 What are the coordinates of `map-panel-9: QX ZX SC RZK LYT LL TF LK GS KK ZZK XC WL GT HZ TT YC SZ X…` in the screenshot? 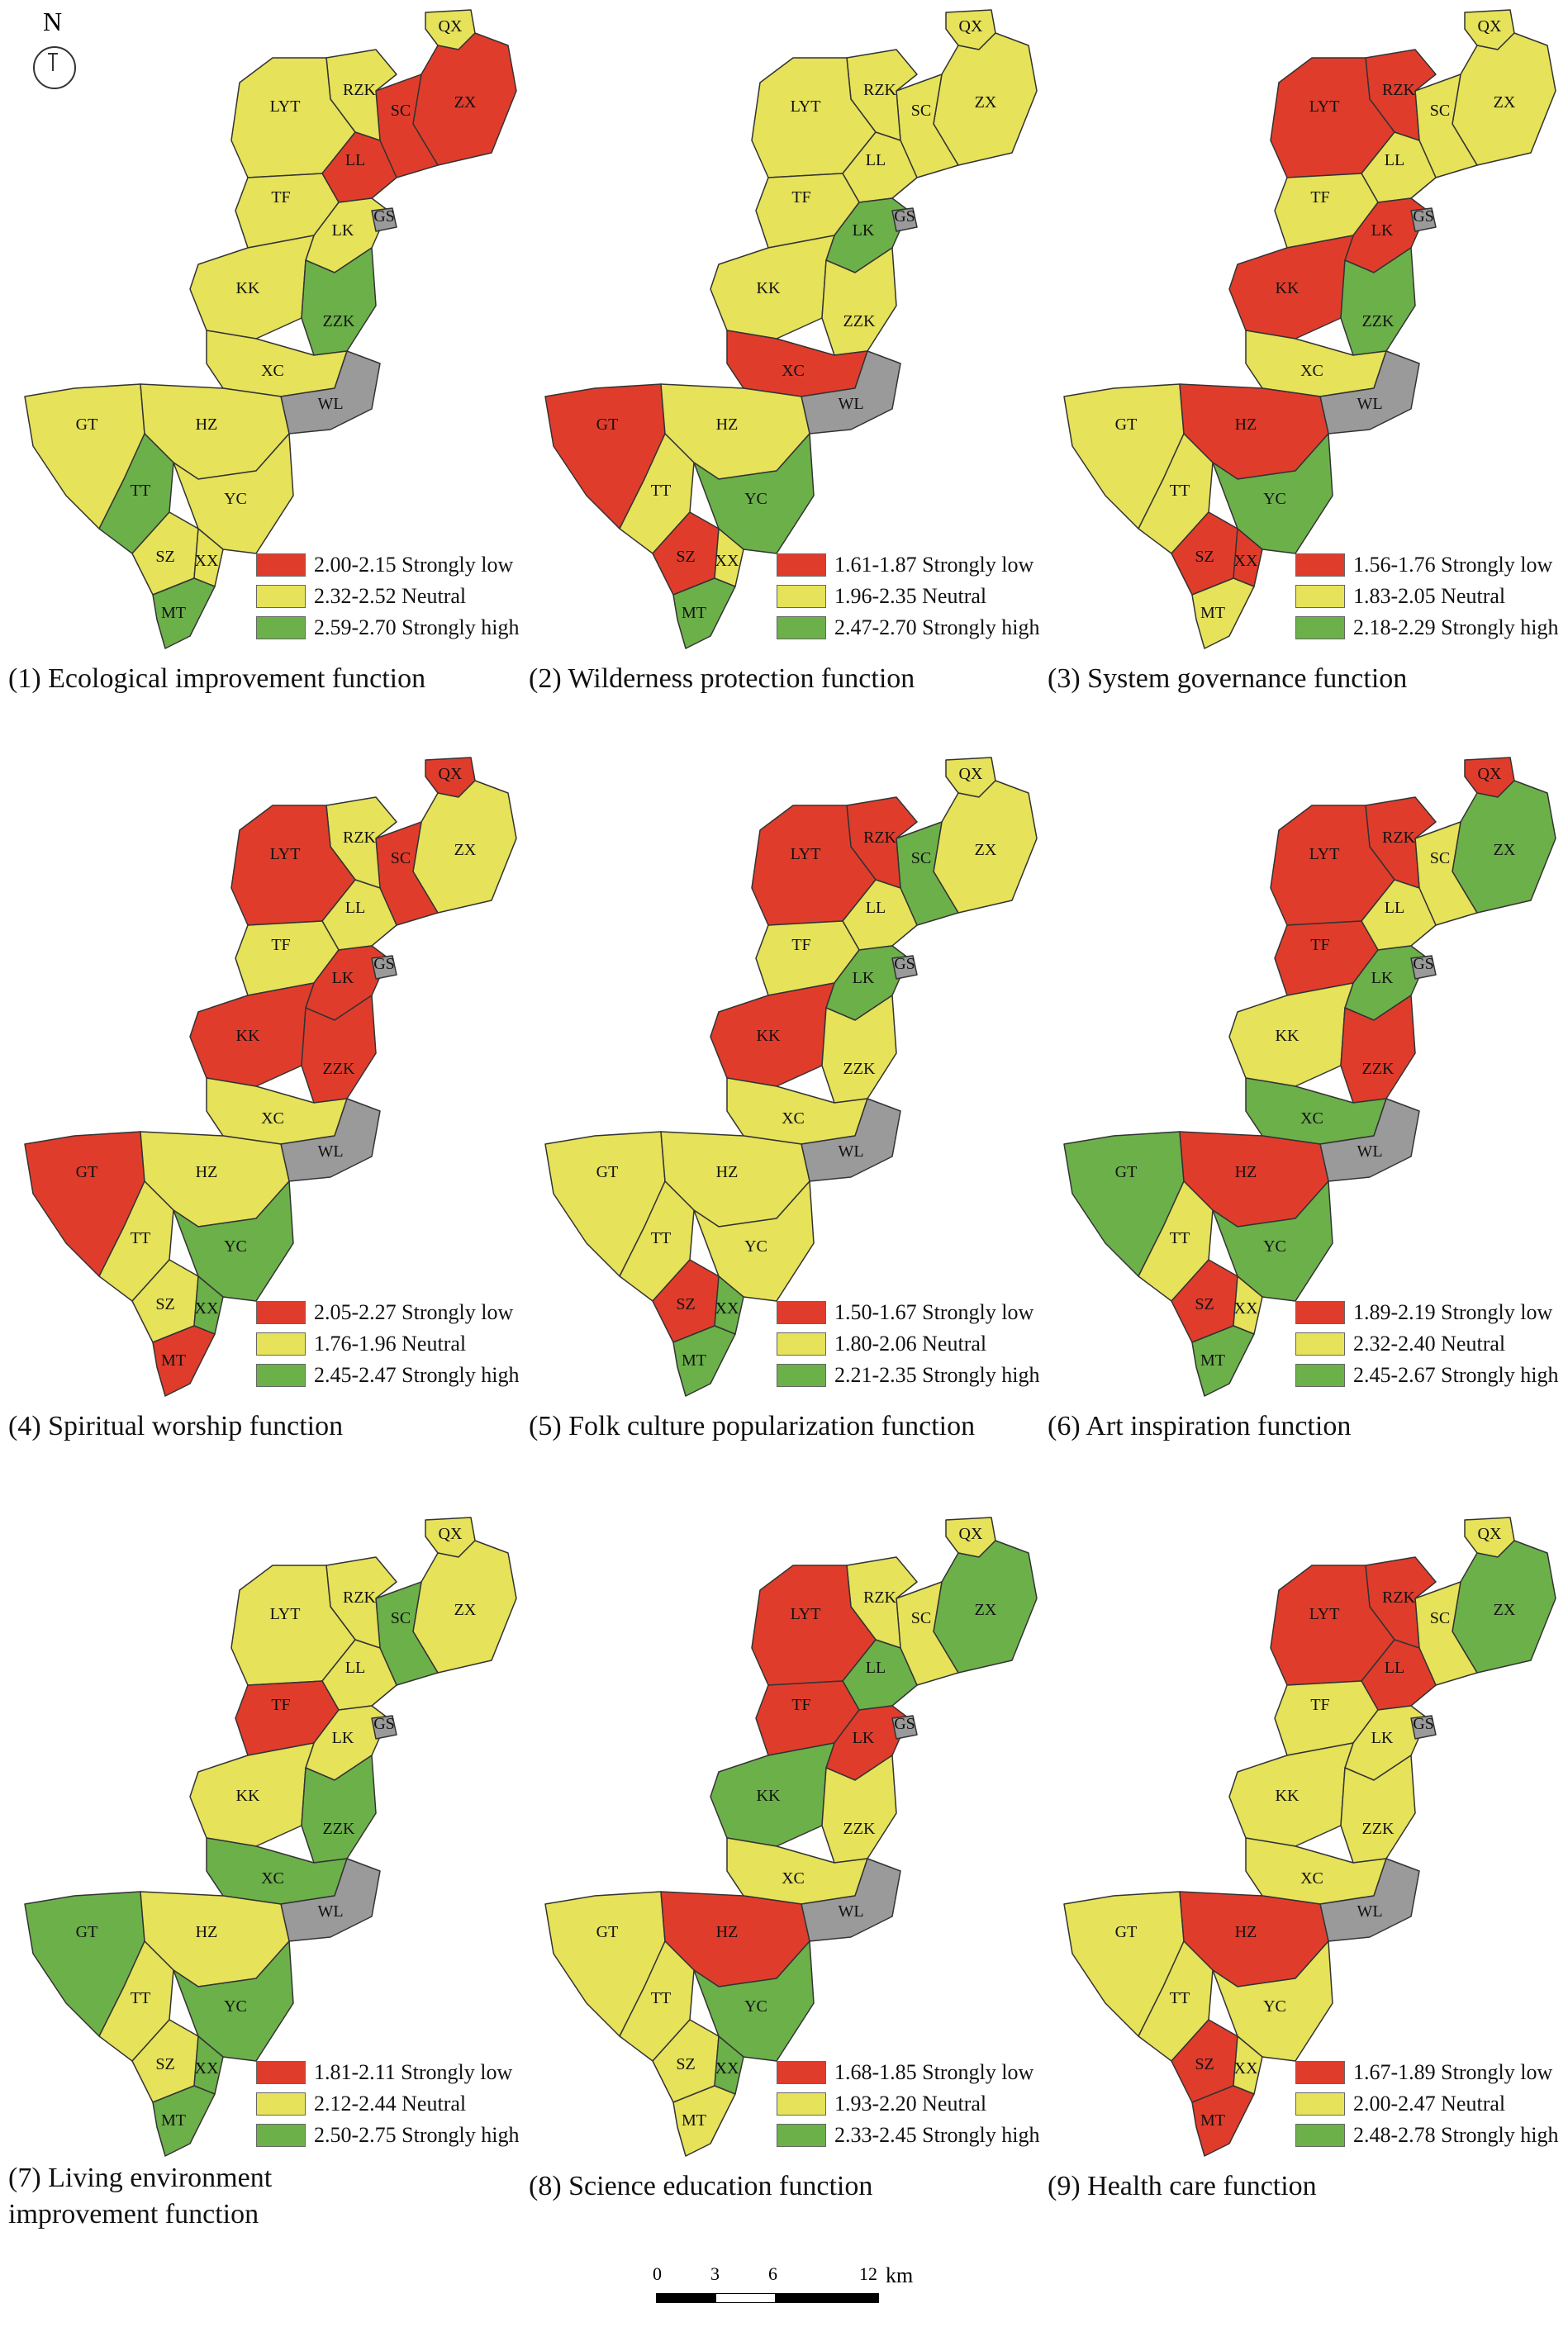 It's located at (1304, 1871).